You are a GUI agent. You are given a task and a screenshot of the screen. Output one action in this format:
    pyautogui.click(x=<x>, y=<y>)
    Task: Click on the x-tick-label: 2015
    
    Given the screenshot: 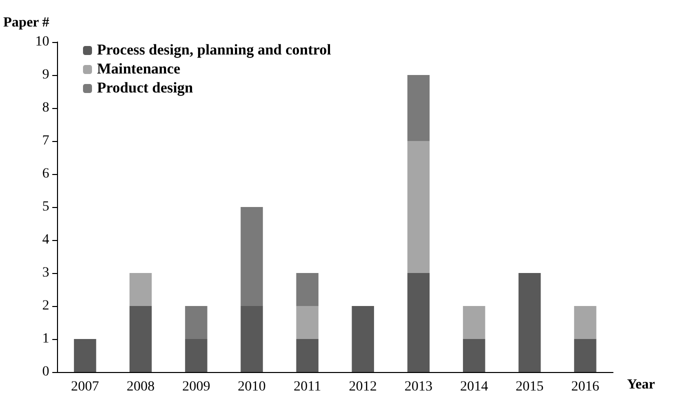 What is the action you would take?
    pyautogui.click(x=530, y=387)
    